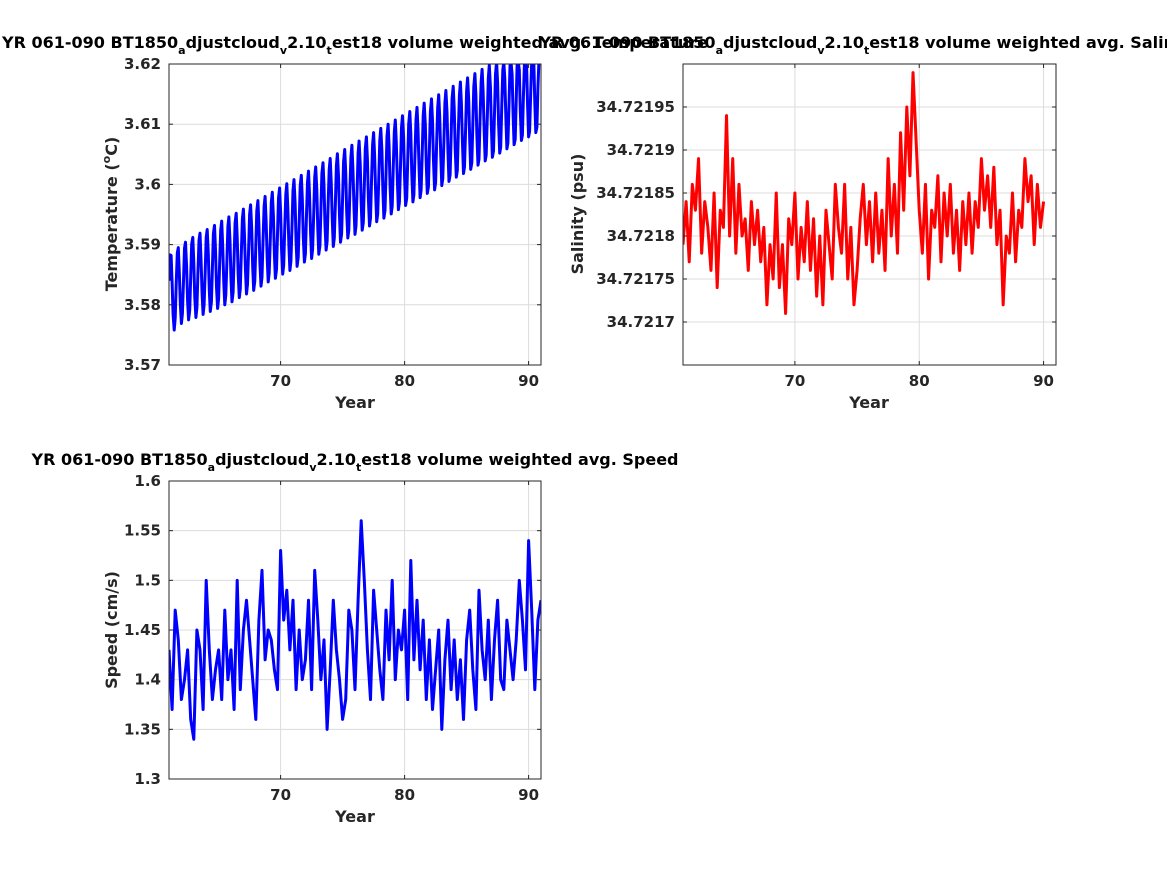 Image resolution: width=1167 pixels, height=875 pixels. Describe the element at coordinates (111, 630) in the screenshot. I see `speed-ylabel: Speed (cm/s)` at that location.